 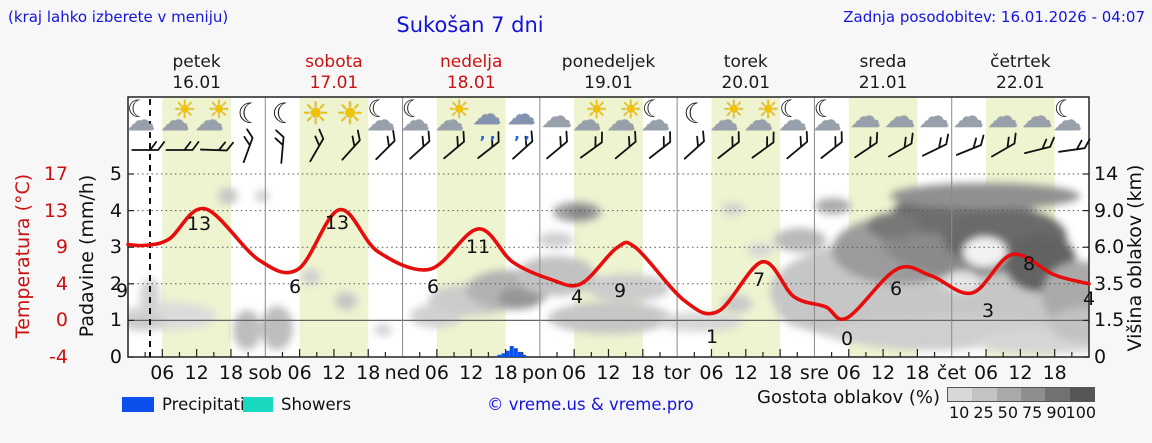 I want to click on weather-icon-sun: ☀, so click(x=351, y=120).